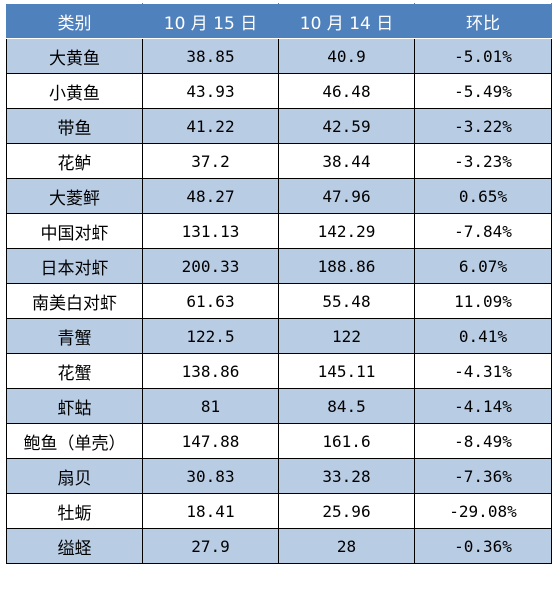 Image resolution: width=557 pixels, height=589 pixels. I want to click on category-cell: 小黄鱼, so click(74, 91).